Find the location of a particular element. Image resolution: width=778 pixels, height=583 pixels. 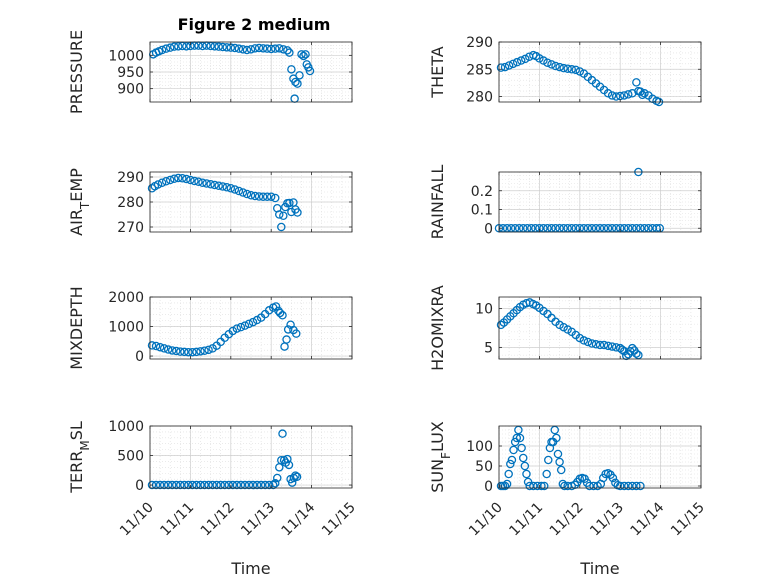

figure-title: Figure 2 medium is located at coordinates (254, 24).